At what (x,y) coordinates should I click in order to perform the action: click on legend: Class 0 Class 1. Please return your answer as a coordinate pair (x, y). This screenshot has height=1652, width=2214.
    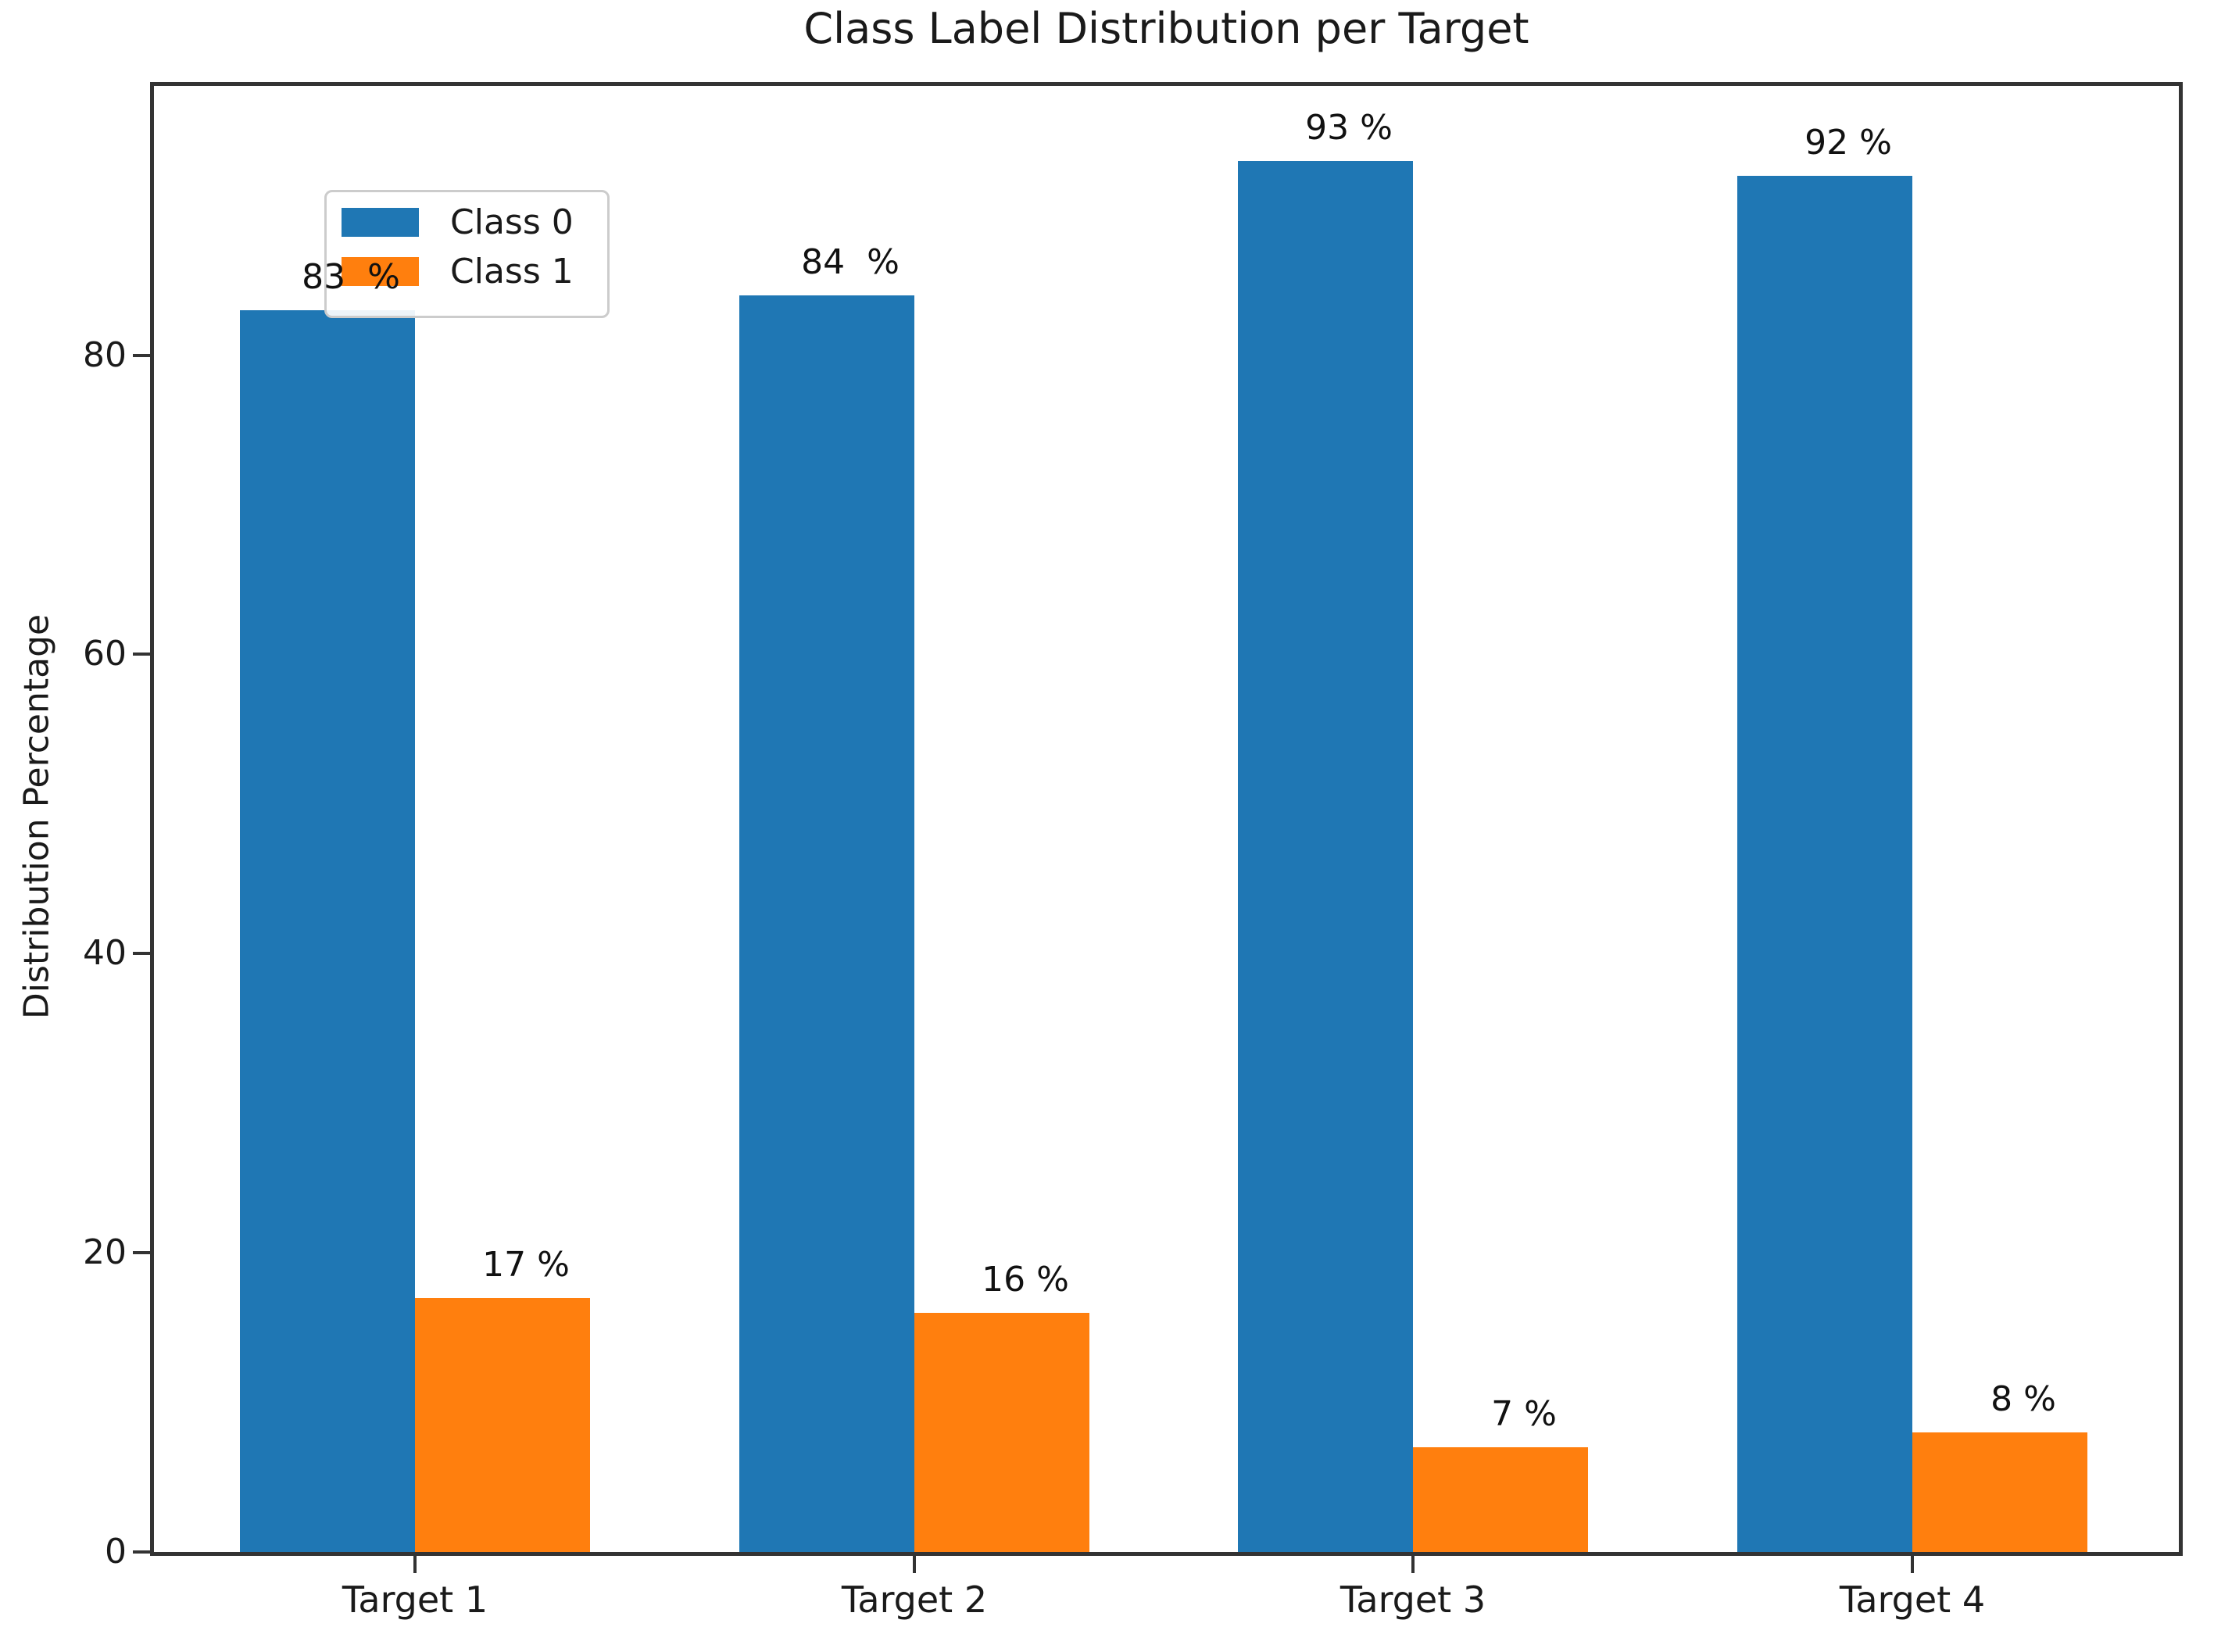
    Looking at the image, I should click on (467, 254).